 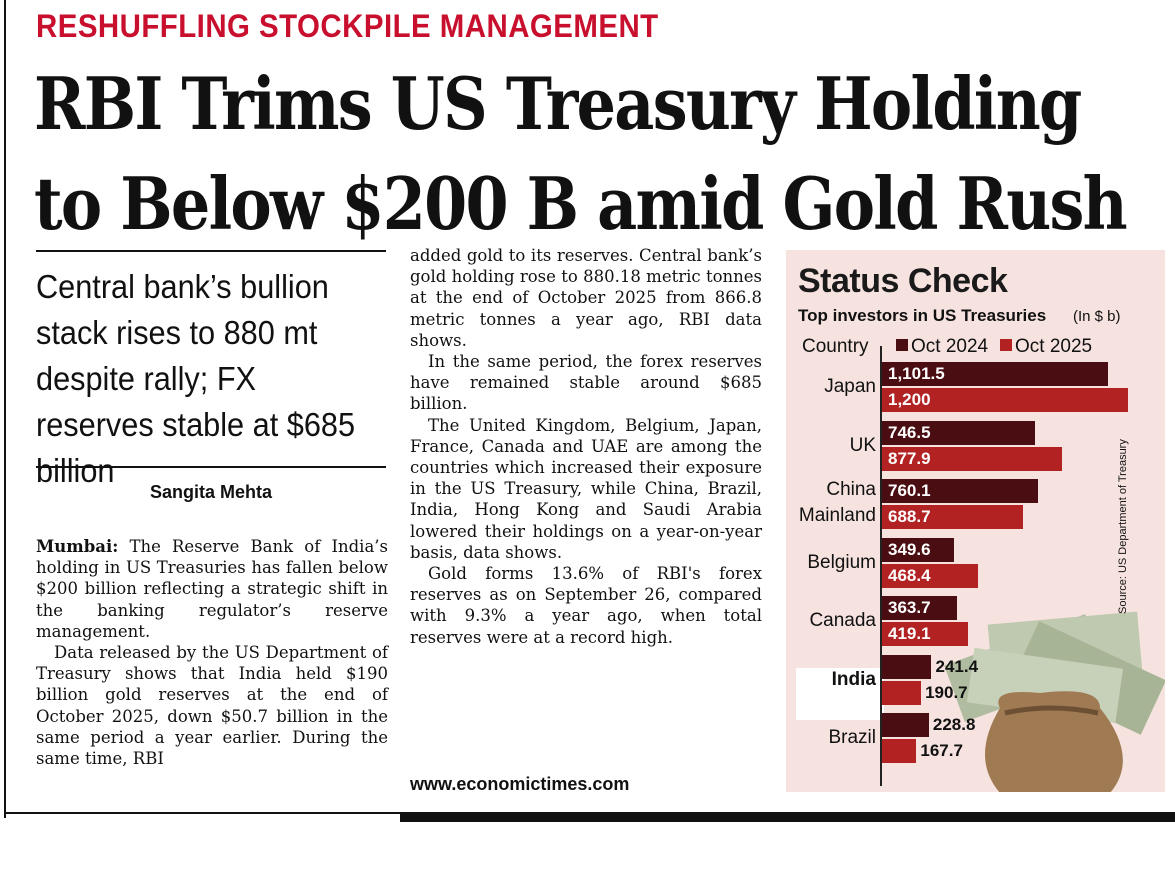 What do you see at coordinates (909, 607) in the screenshot?
I see `bar-value-label: 363.7` at bounding box center [909, 607].